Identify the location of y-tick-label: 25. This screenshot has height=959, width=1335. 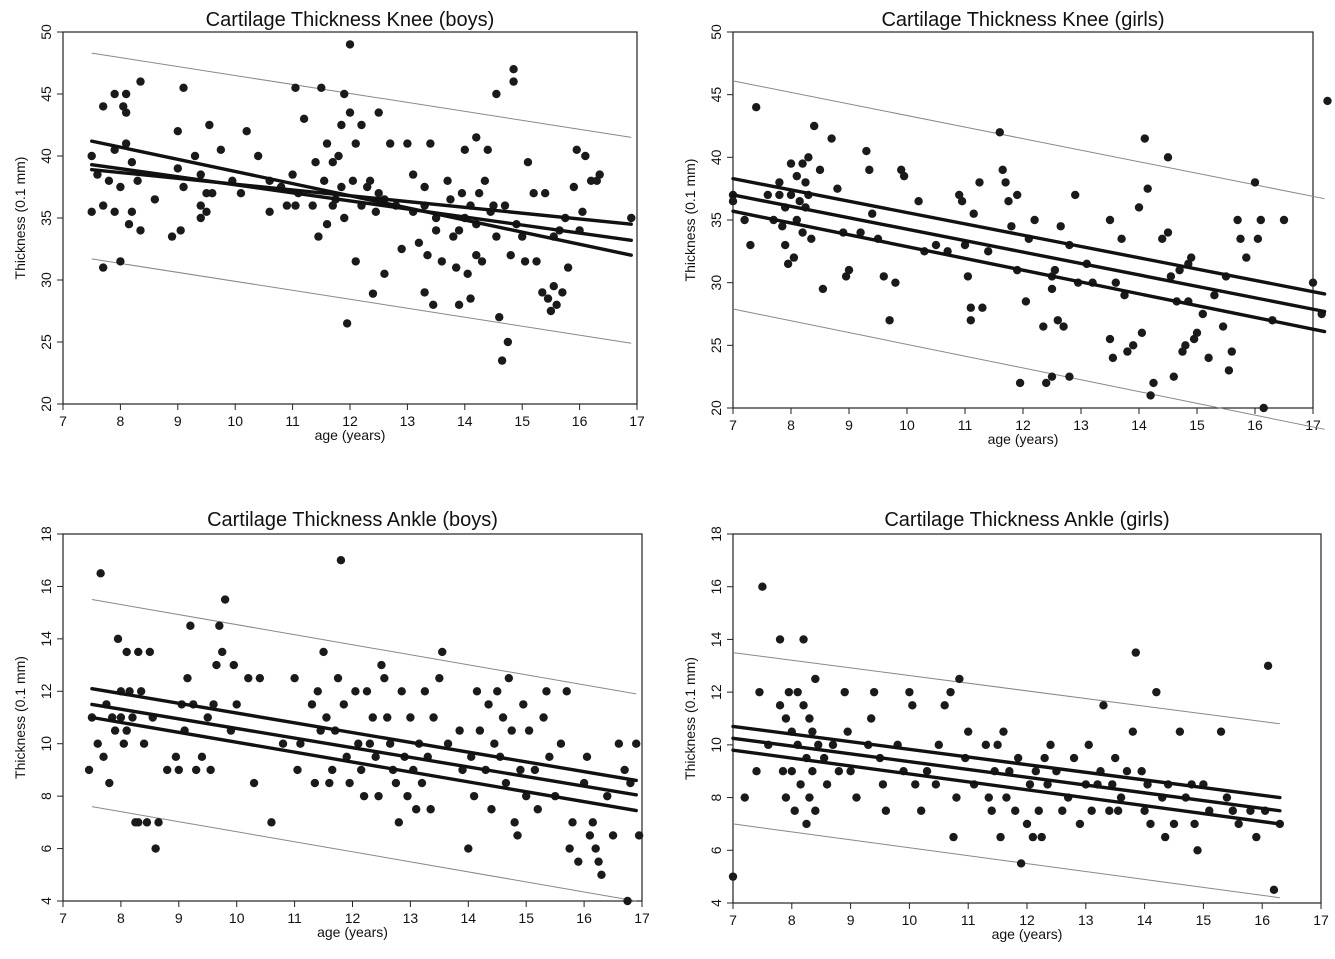
(46, 342).